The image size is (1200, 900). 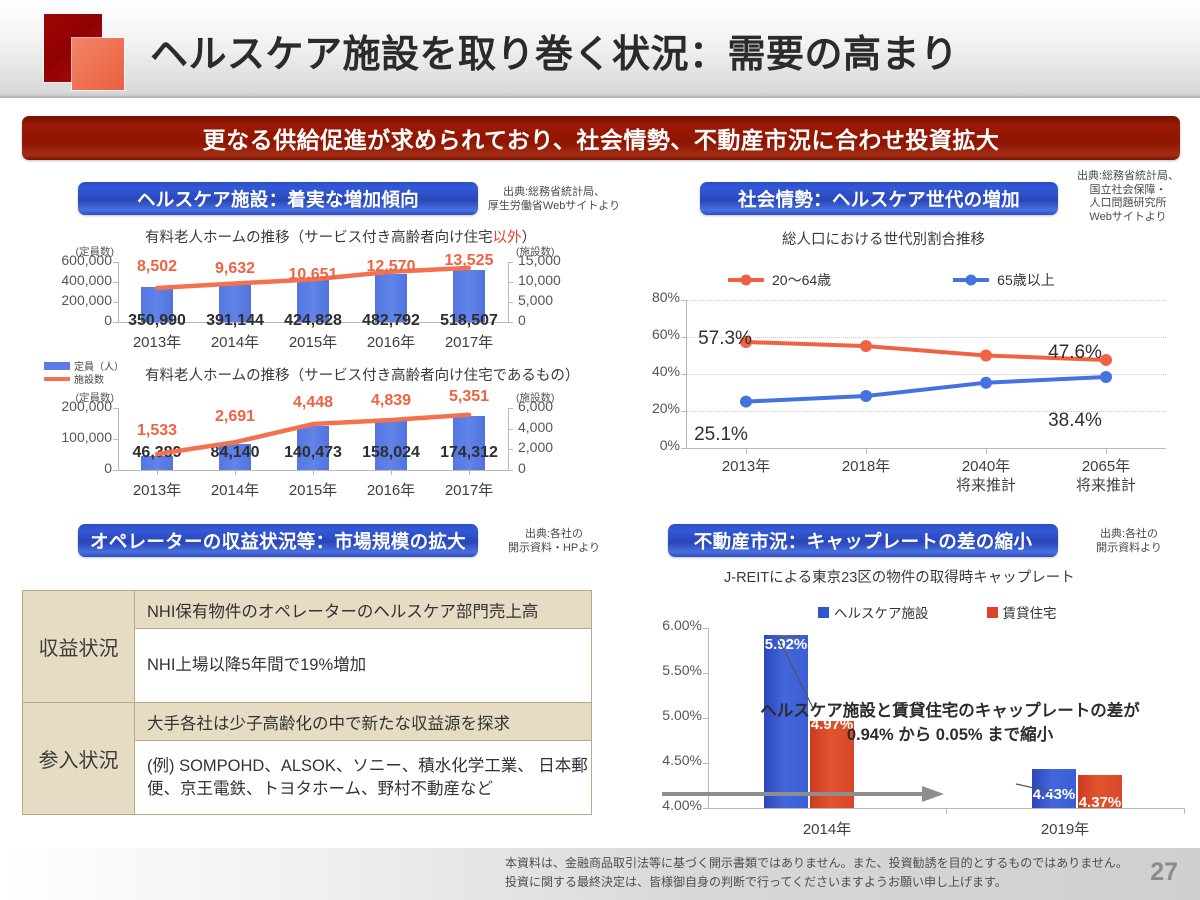 I want to click on y-tick-left: 200,000, so click(x=86, y=406).